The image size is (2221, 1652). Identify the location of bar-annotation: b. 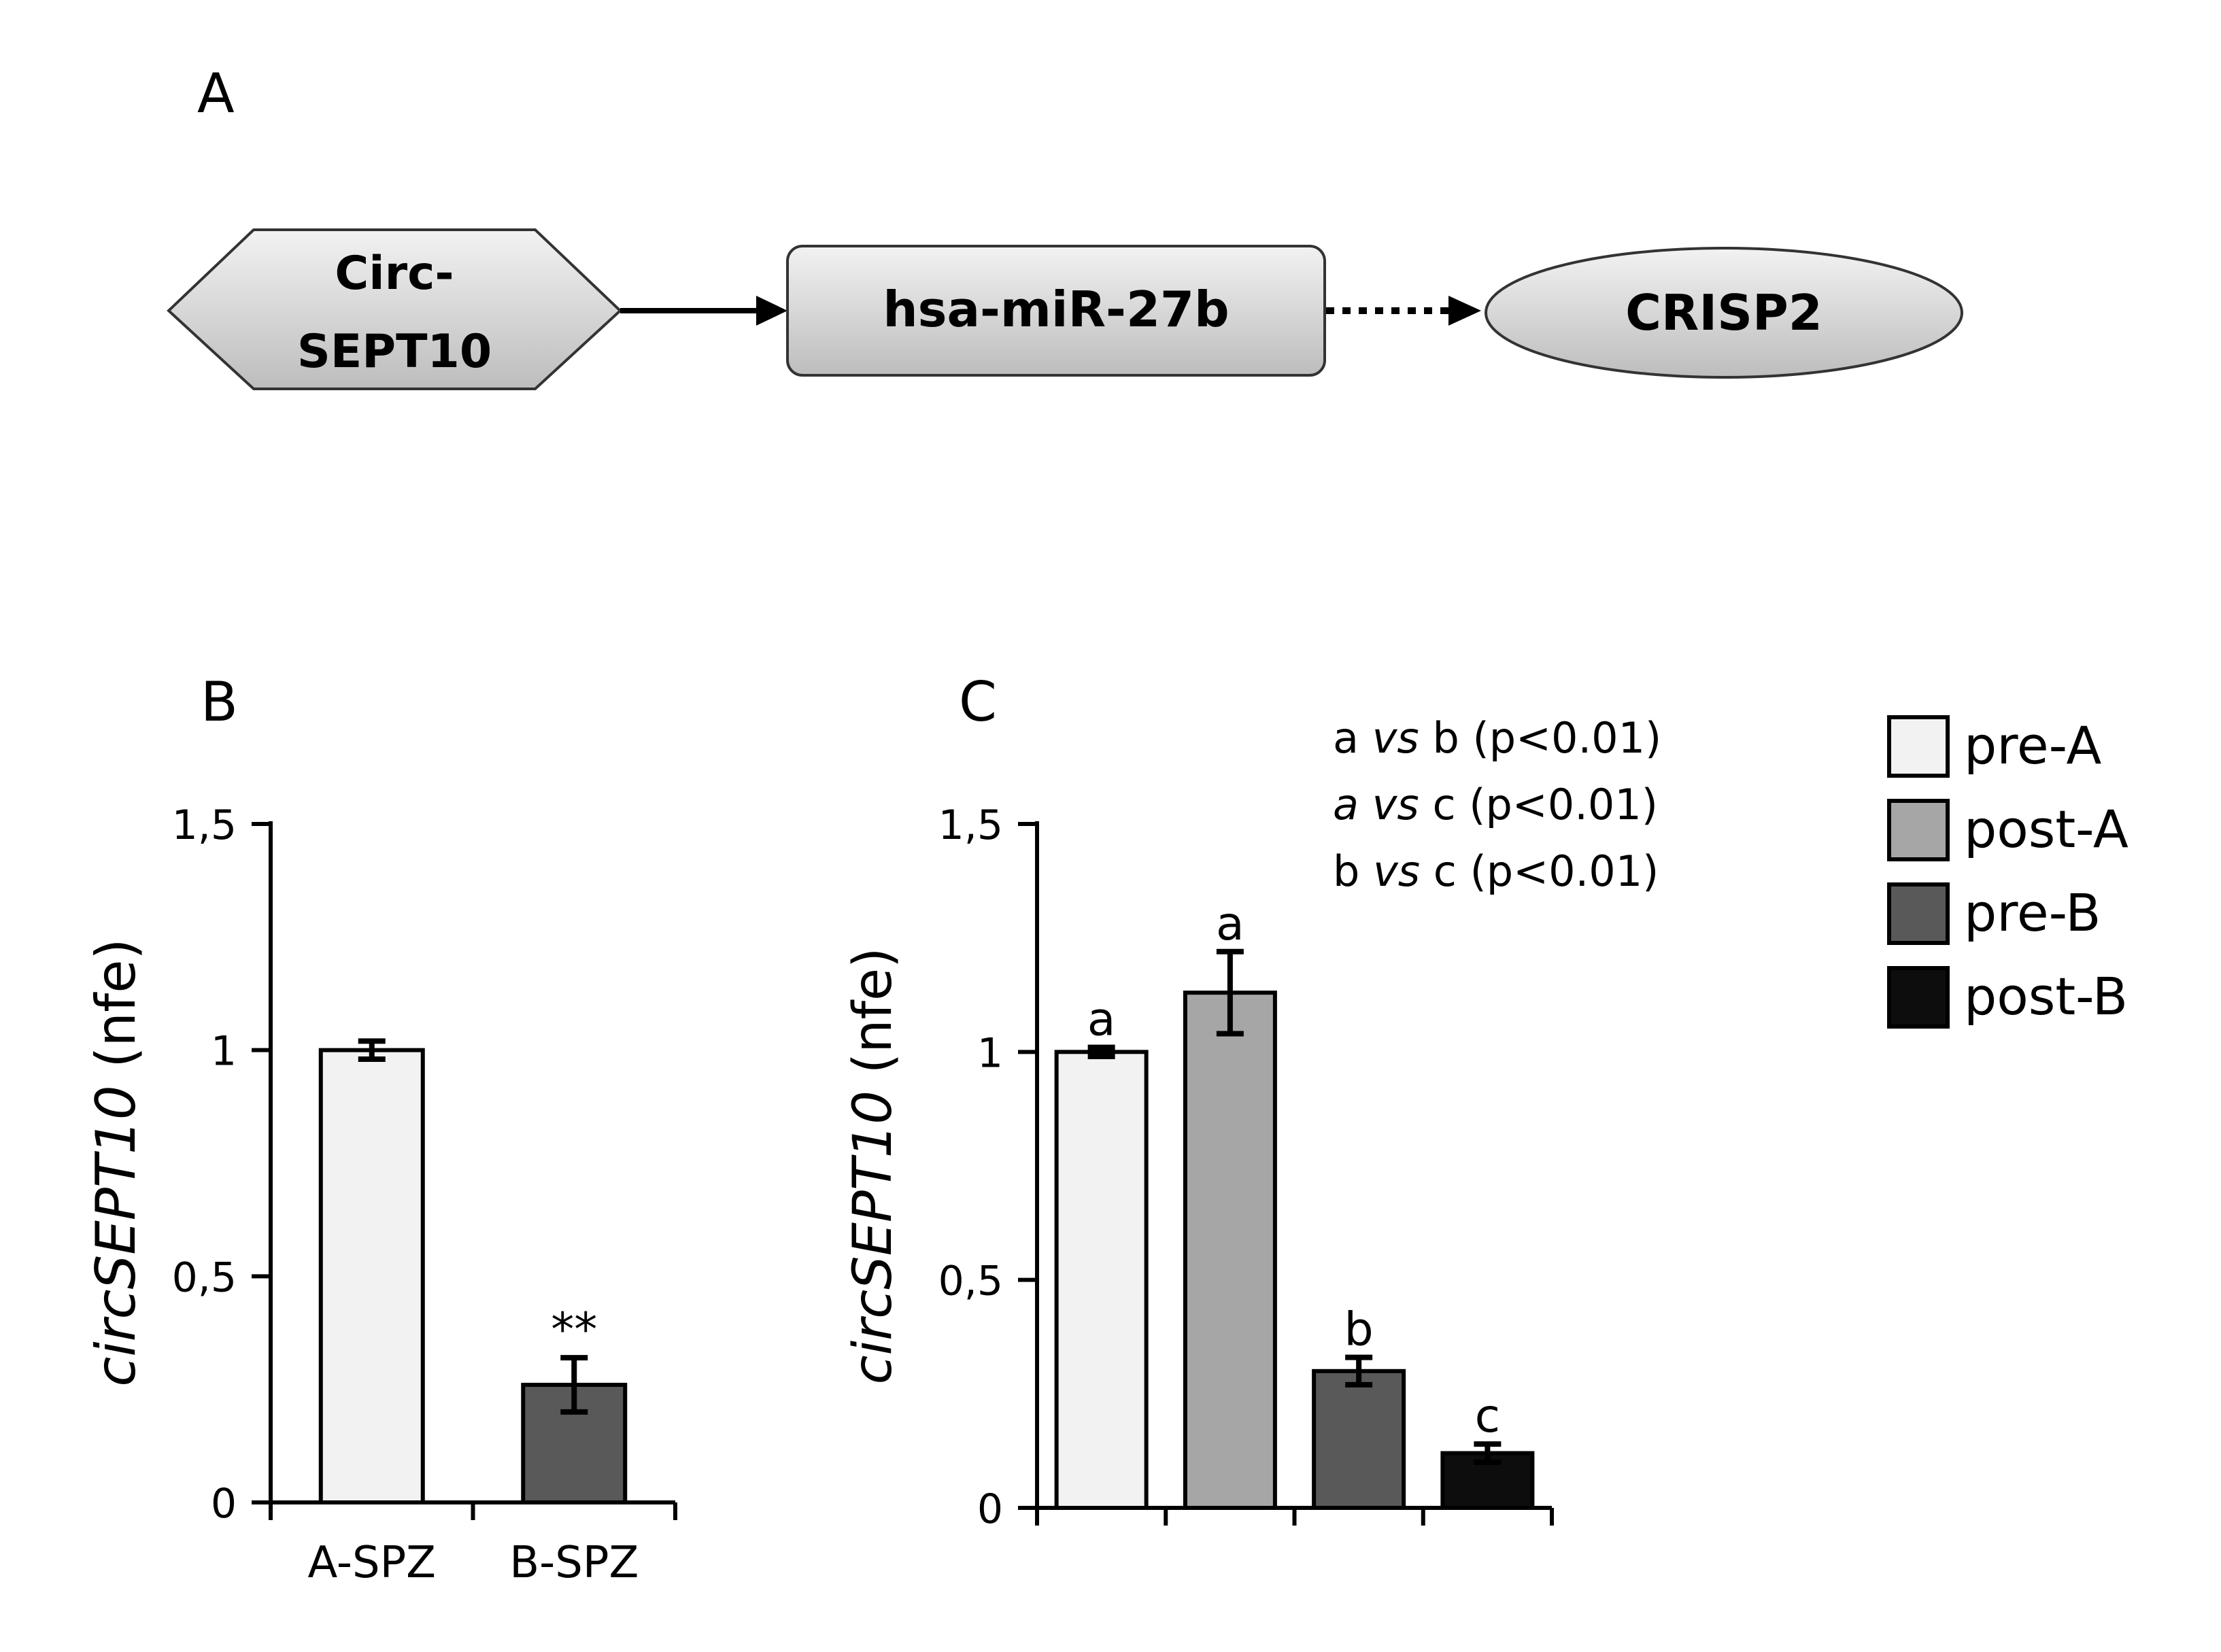
(1359, 1330).